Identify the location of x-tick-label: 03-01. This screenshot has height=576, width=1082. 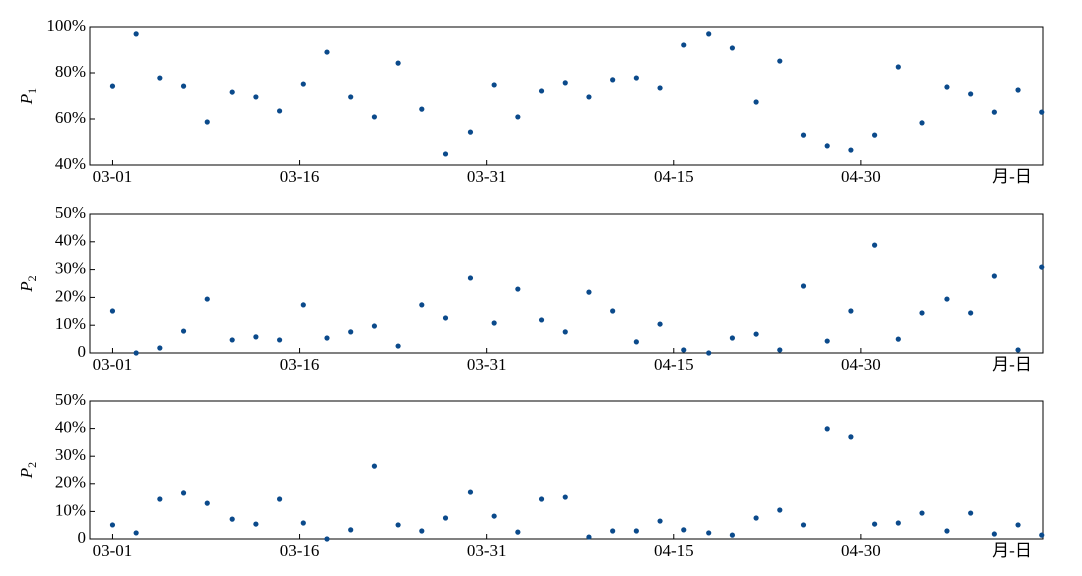
(113, 364).